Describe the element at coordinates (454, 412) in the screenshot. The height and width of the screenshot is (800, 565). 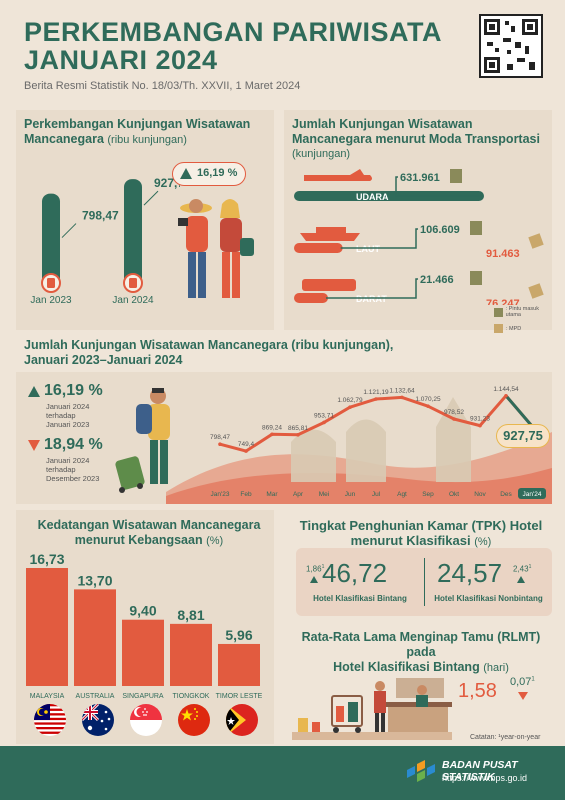
I see `trend-data-label: 978,52` at that location.